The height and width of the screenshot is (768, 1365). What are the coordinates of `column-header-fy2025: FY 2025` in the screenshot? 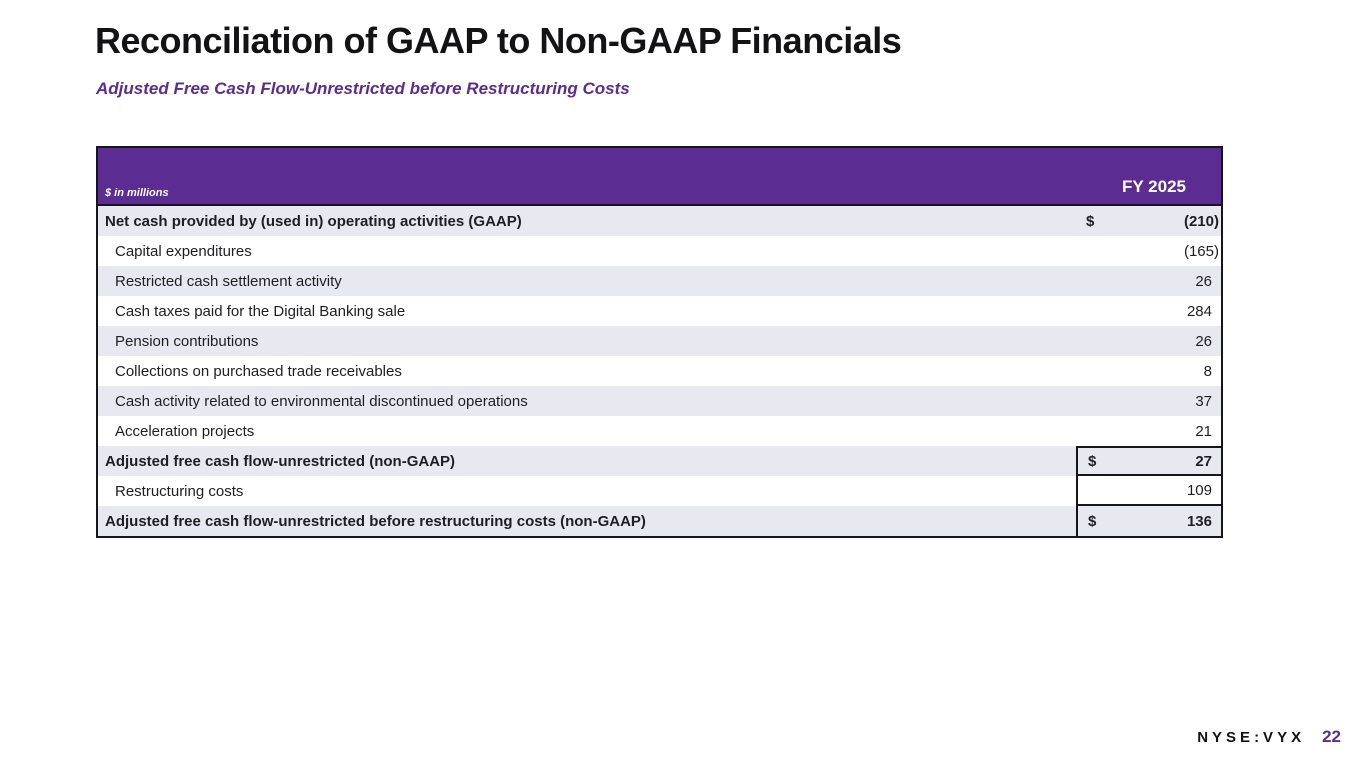 It's located at (1154, 186).